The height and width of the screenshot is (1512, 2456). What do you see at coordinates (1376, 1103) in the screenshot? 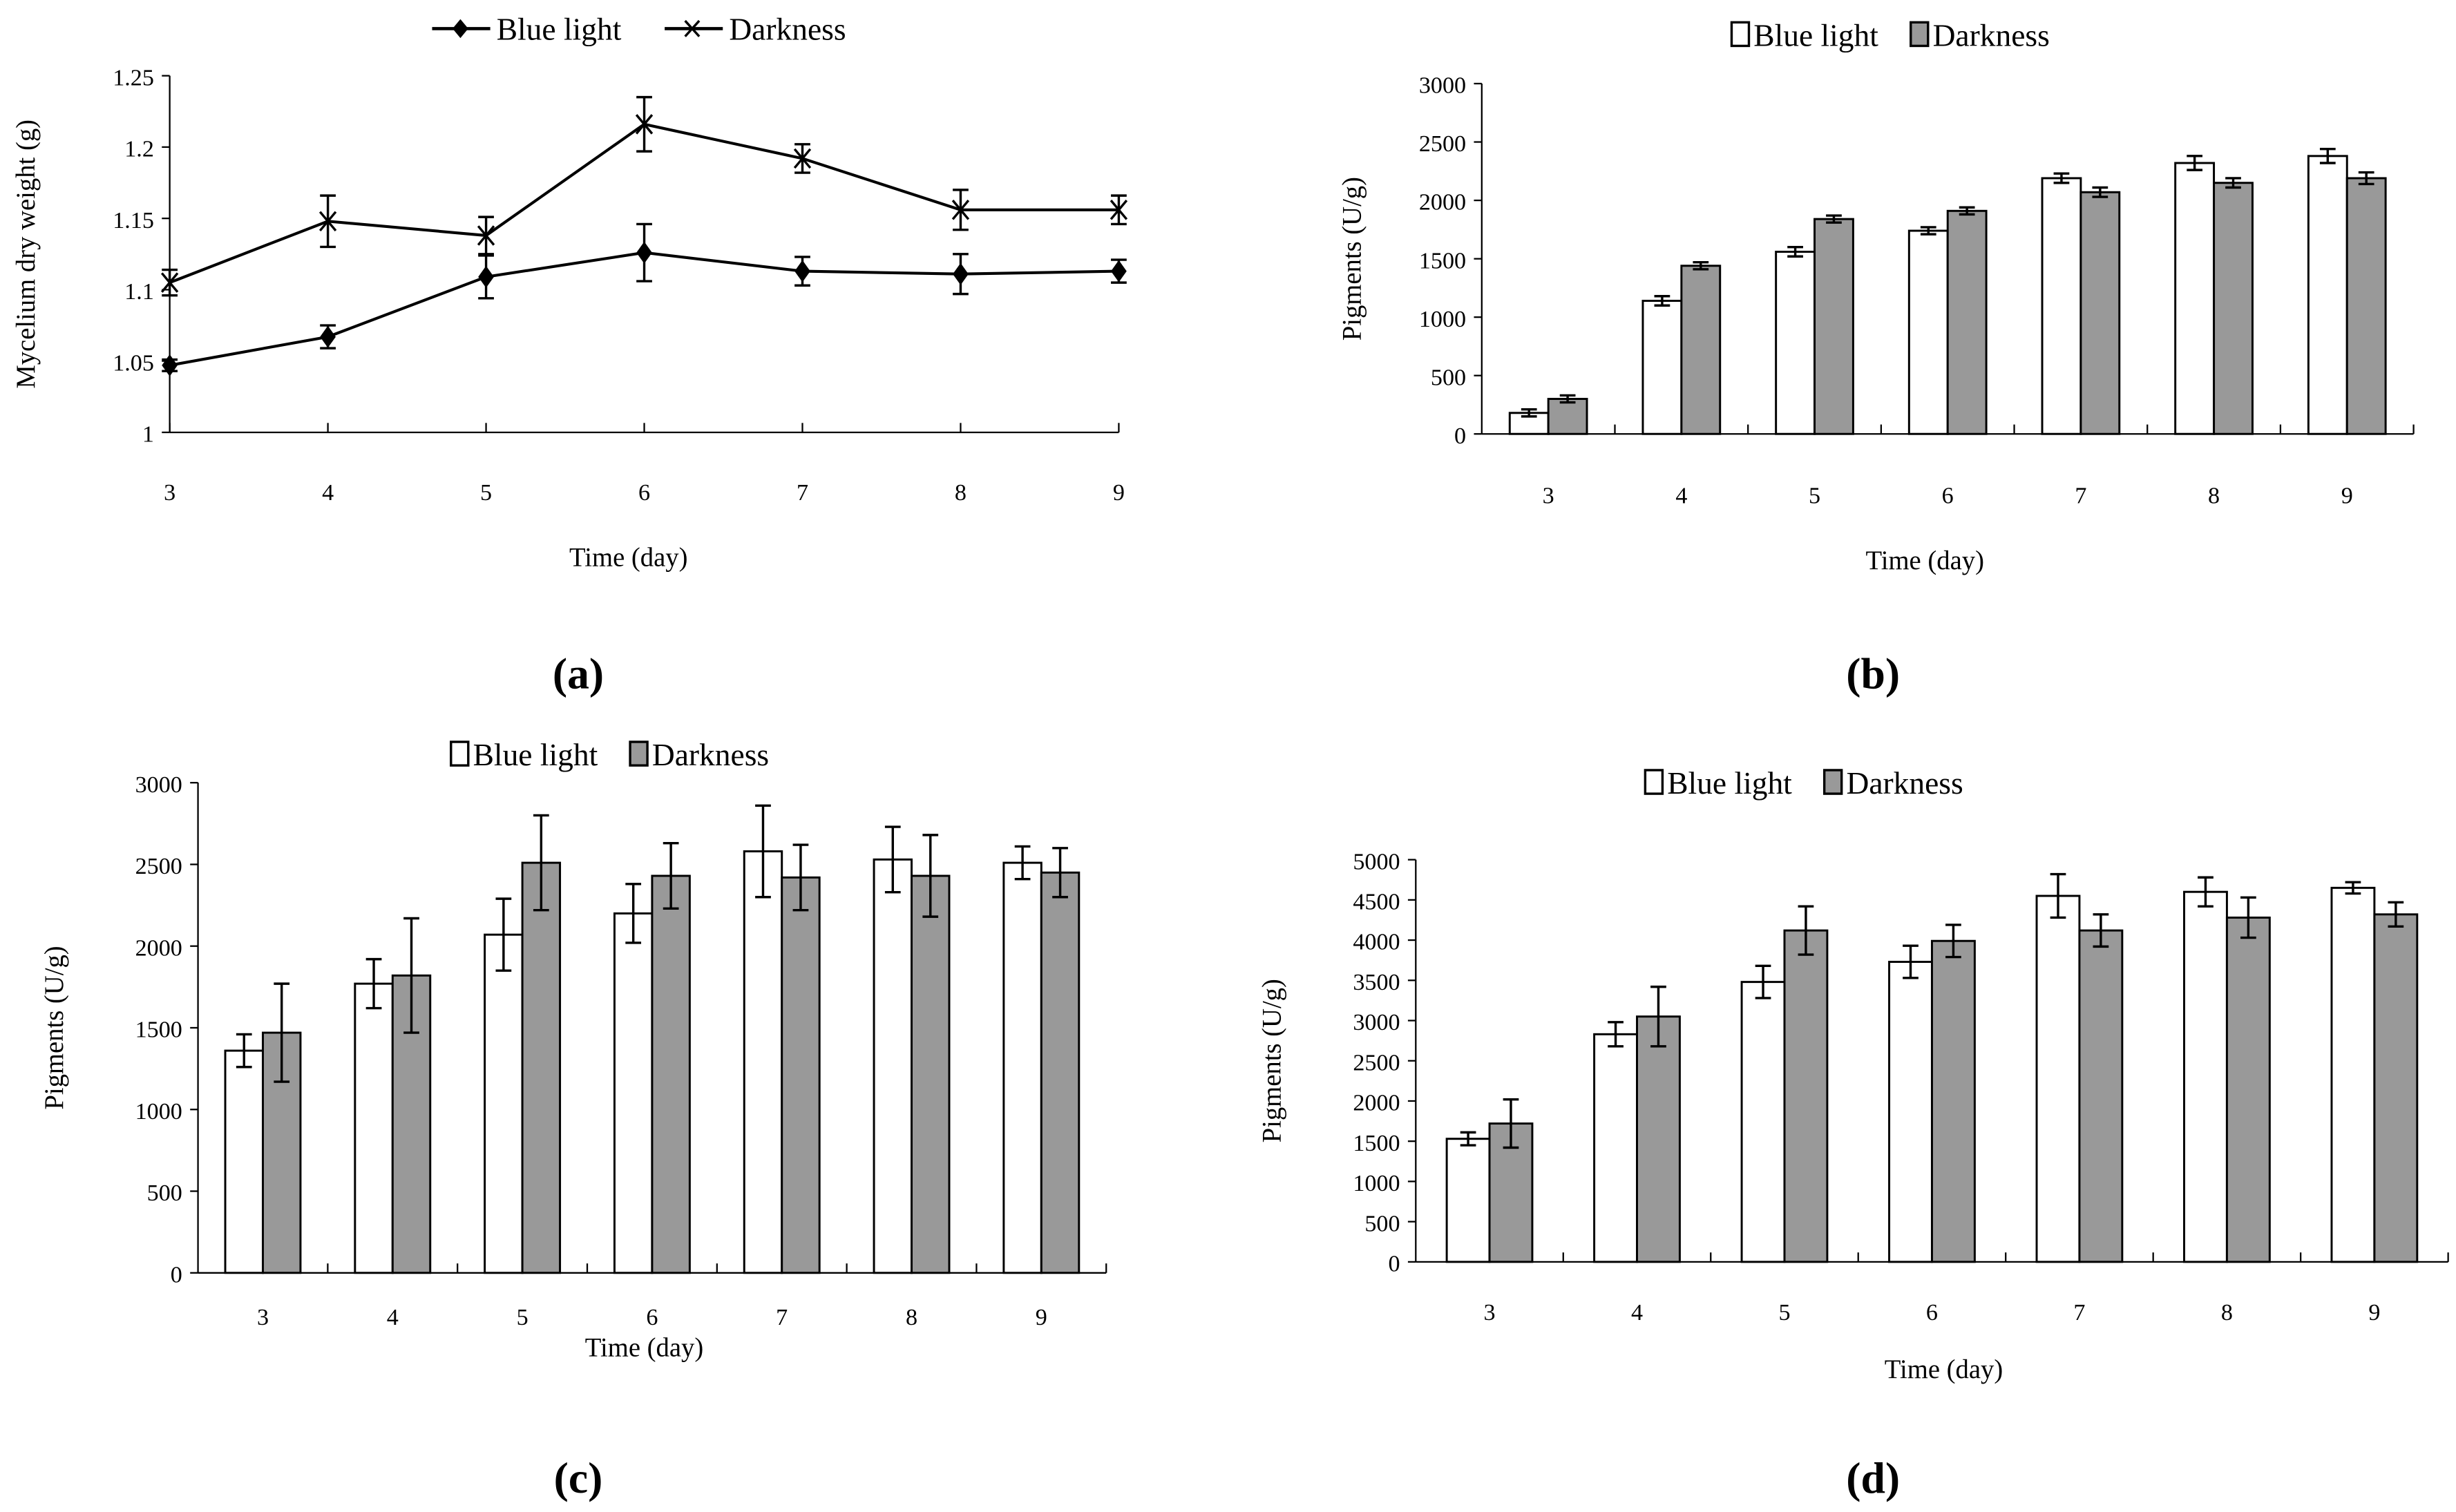
I see `y-tick-label: 2000` at bounding box center [1376, 1103].